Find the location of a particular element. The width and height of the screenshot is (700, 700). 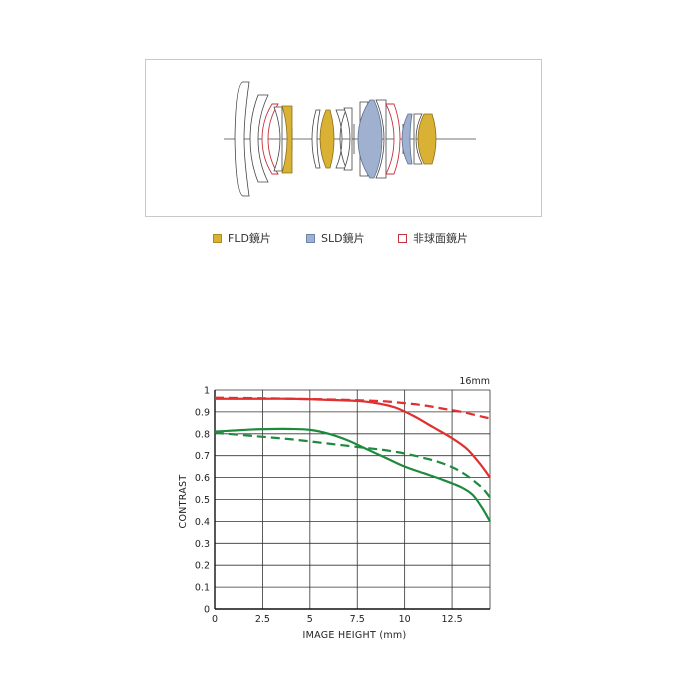

legend-item-fld: FLD鏡片 is located at coordinates (242, 239).